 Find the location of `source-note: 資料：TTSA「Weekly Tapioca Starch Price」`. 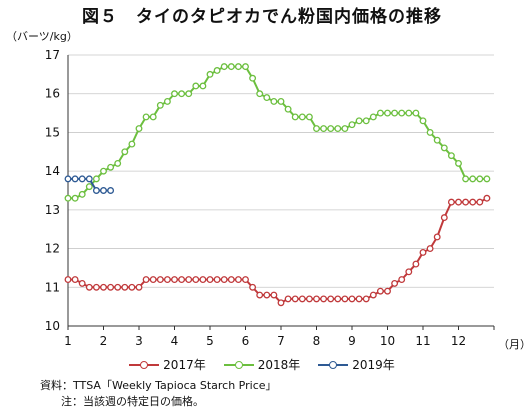

source-note: 資料：TTSA「Weekly Tapioca Starch Price」 is located at coordinates (158, 385).